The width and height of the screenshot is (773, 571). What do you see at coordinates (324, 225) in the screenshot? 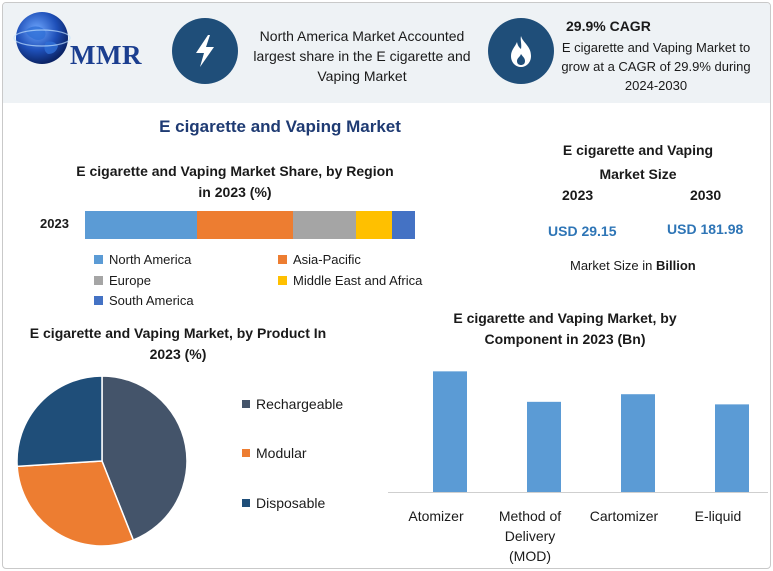
I see `seg-europe` at bounding box center [324, 225].